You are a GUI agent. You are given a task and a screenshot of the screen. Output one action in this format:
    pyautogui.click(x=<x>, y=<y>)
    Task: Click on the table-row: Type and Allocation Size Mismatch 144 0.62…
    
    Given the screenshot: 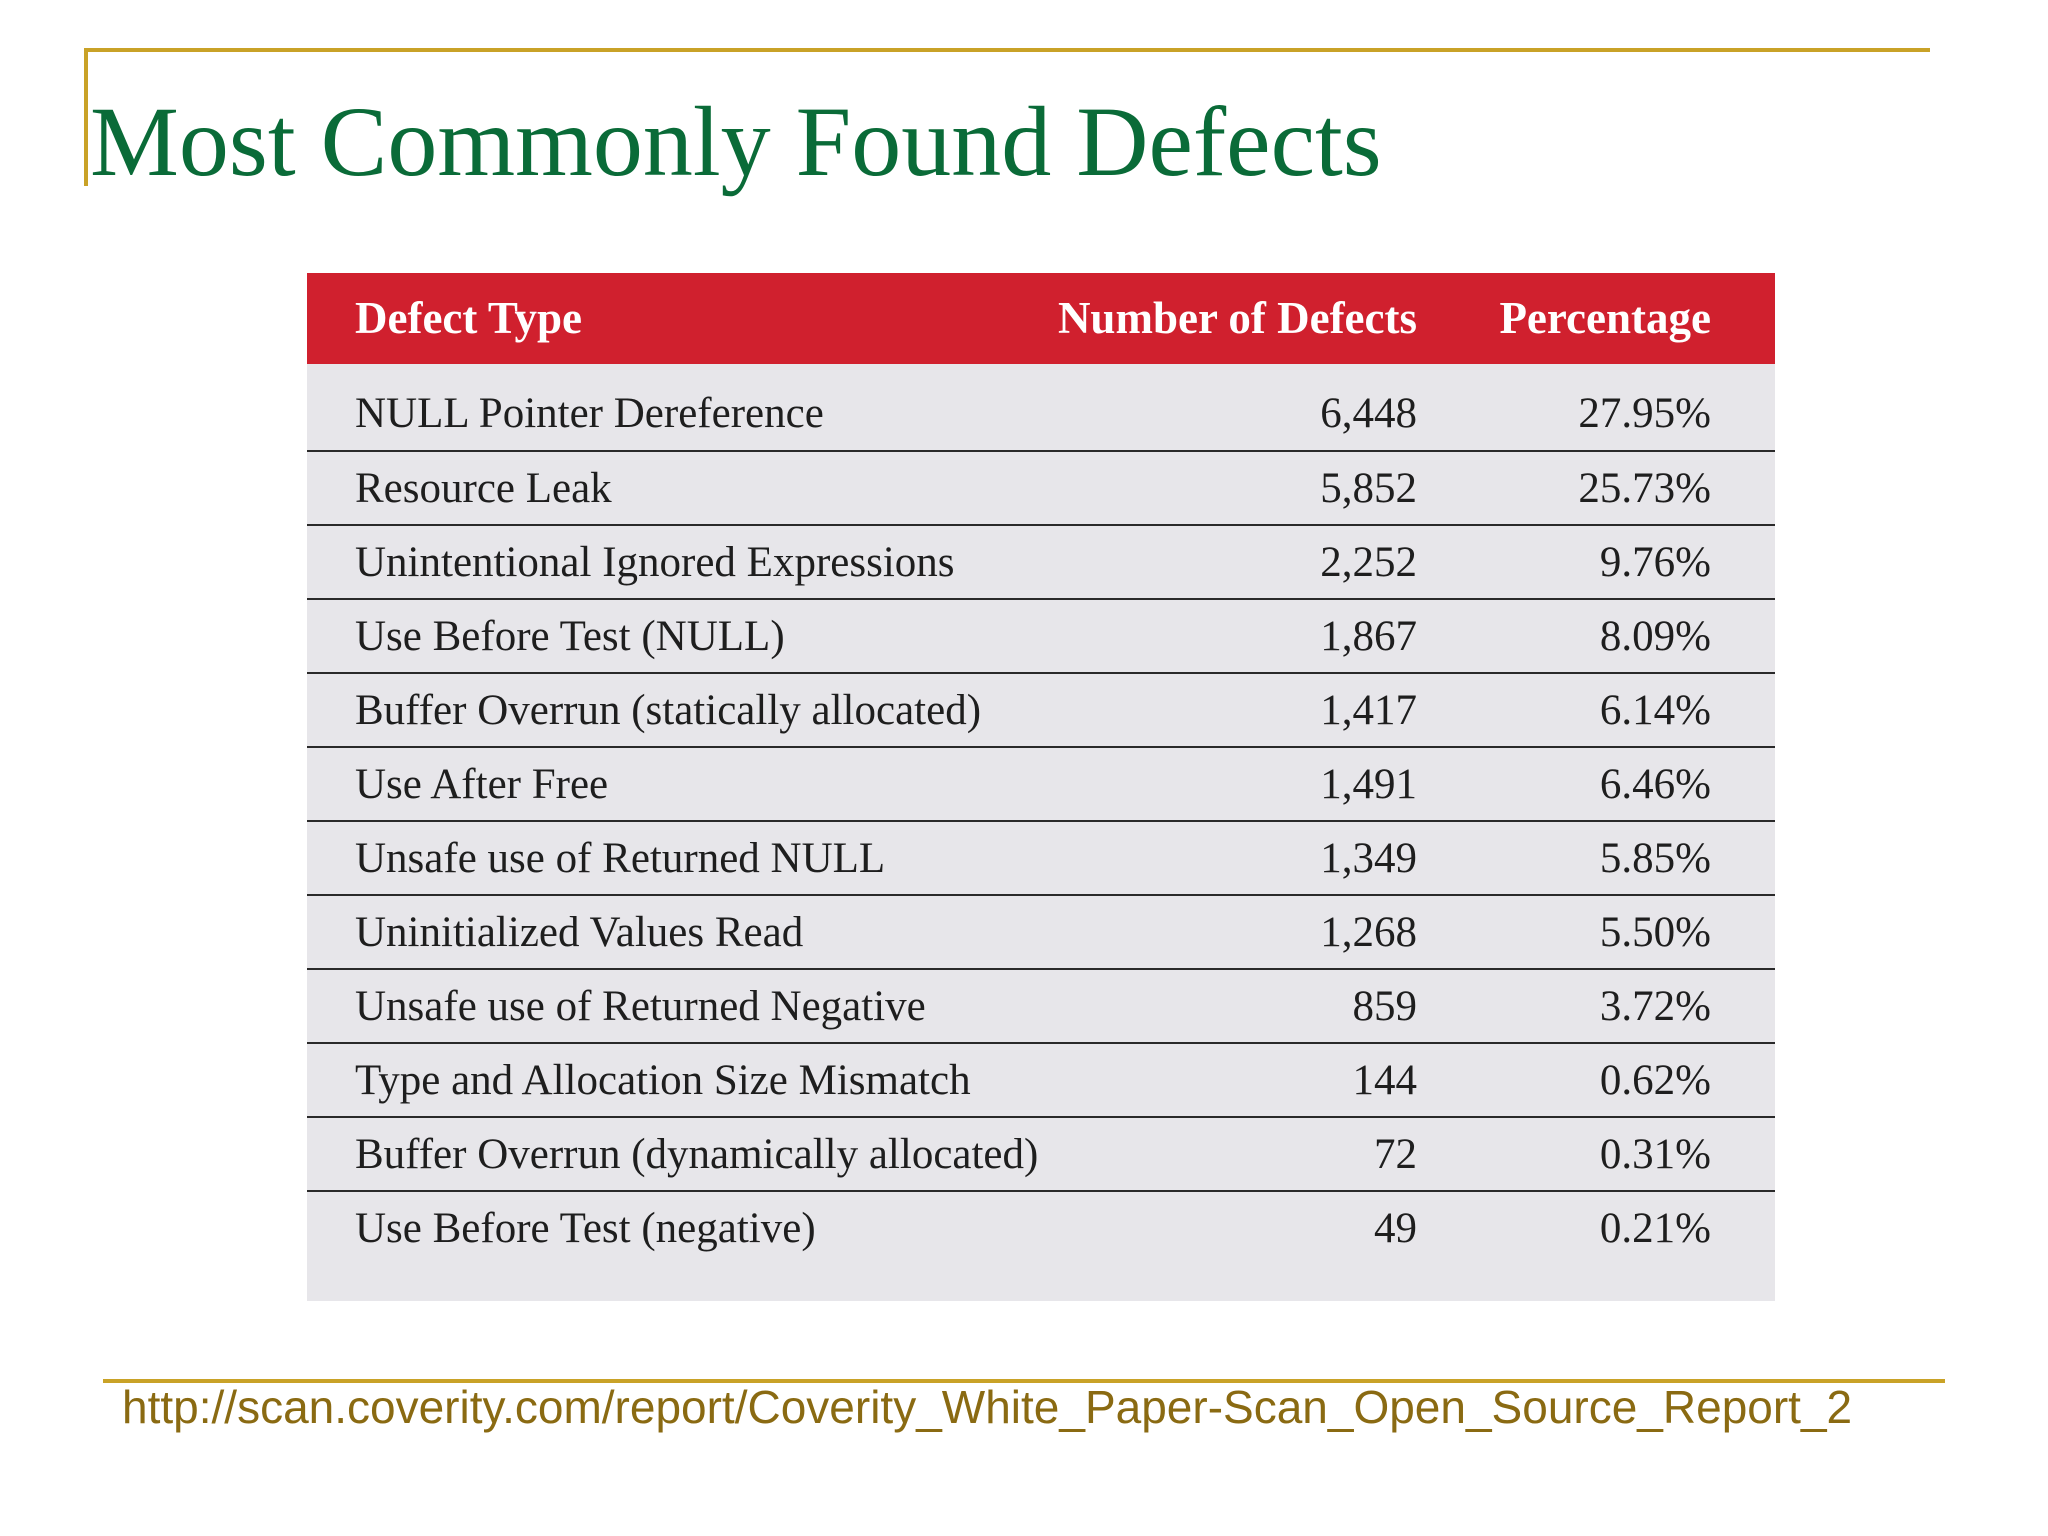 What is the action you would take?
    pyautogui.click(x=1041, y=1079)
    